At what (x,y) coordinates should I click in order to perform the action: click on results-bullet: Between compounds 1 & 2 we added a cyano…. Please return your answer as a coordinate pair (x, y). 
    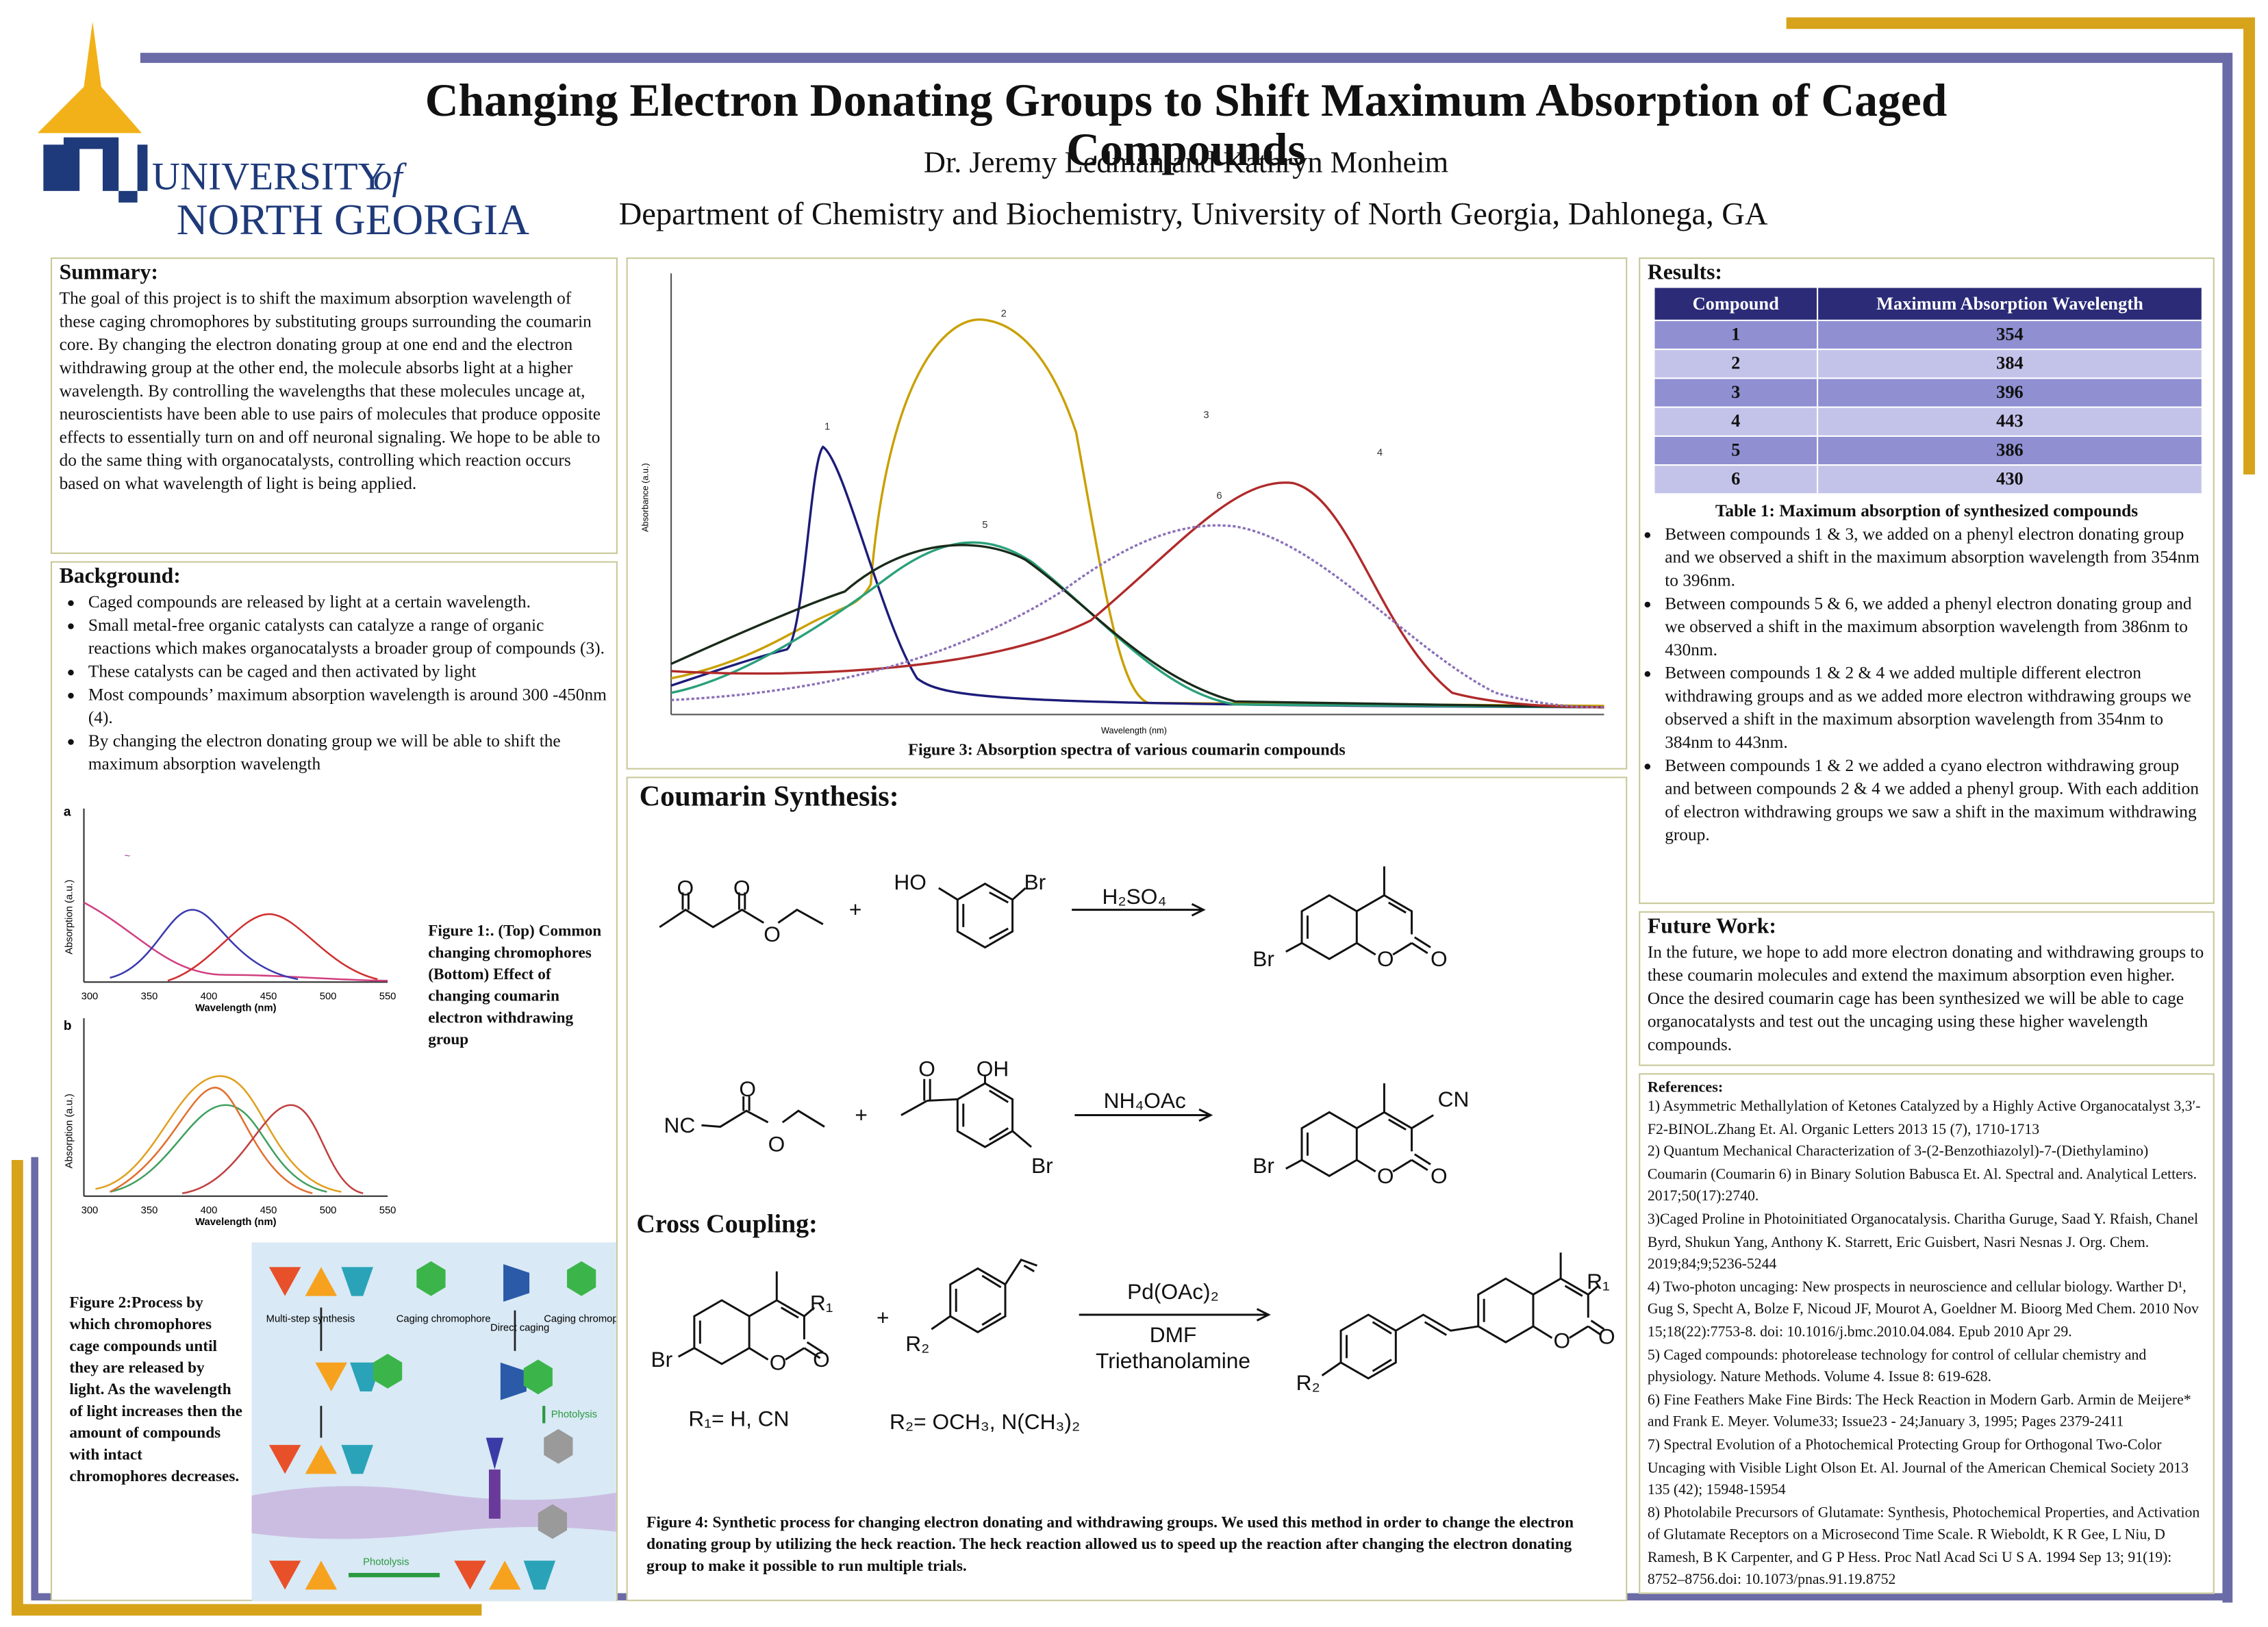
    Looking at the image, I should click on (1935, 800).